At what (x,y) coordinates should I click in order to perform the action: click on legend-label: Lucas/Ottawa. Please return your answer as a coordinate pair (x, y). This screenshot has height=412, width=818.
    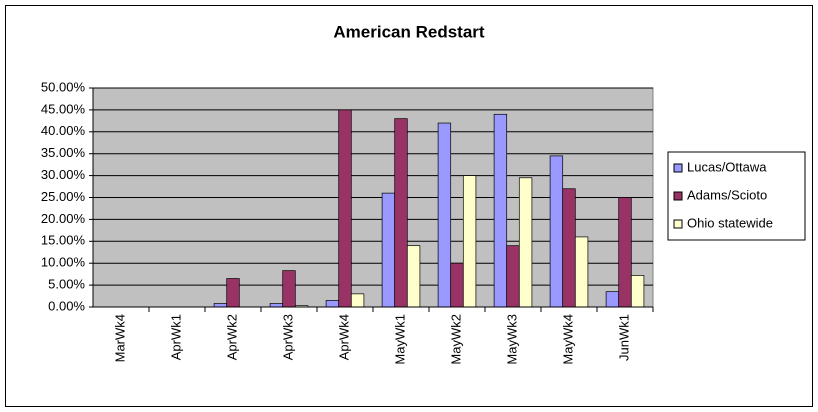
    Looking at the image, I should click on (727, 166).